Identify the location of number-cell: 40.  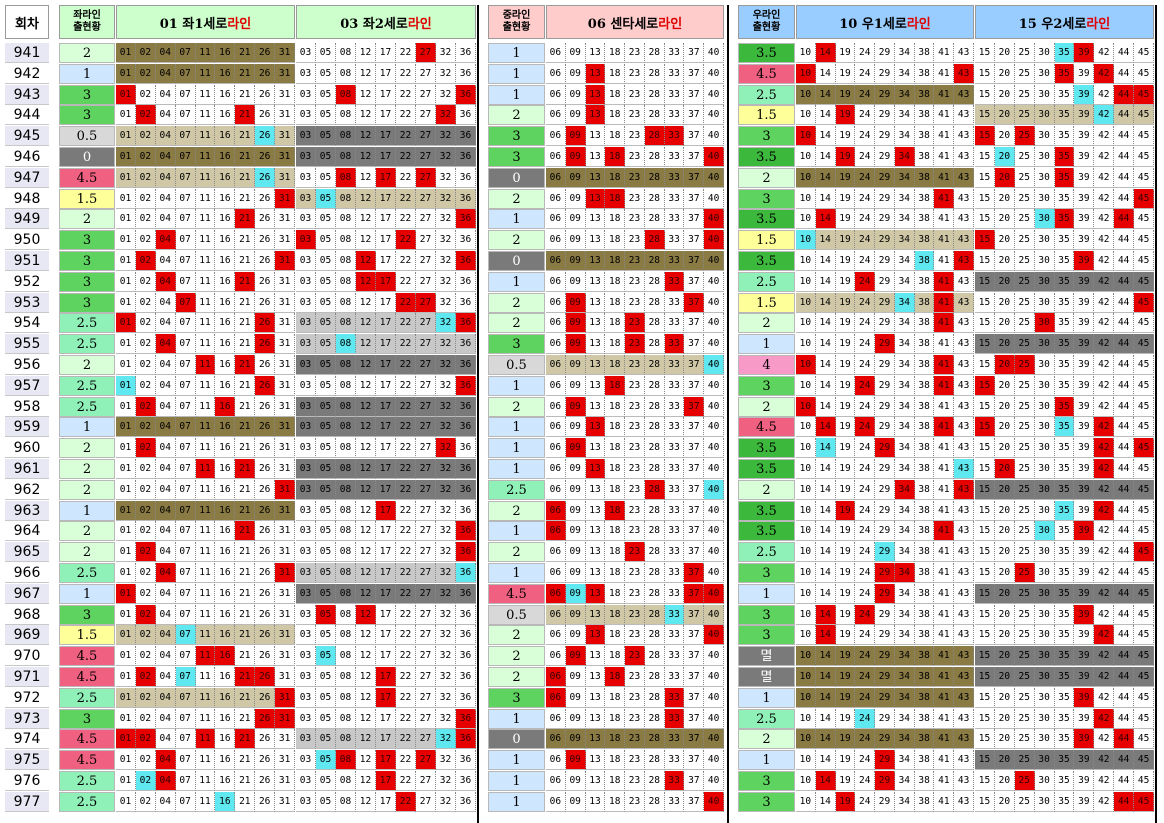
(714, 469).